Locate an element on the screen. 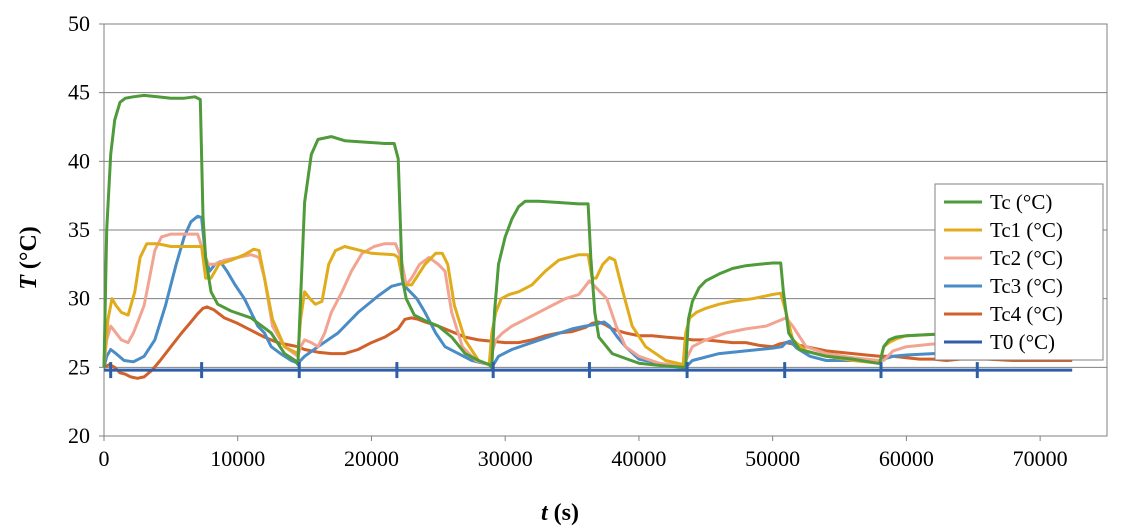 The width and height of the screenshot is (1136, 530). y-tick-label: 50 is located at coordinates (79, 23).